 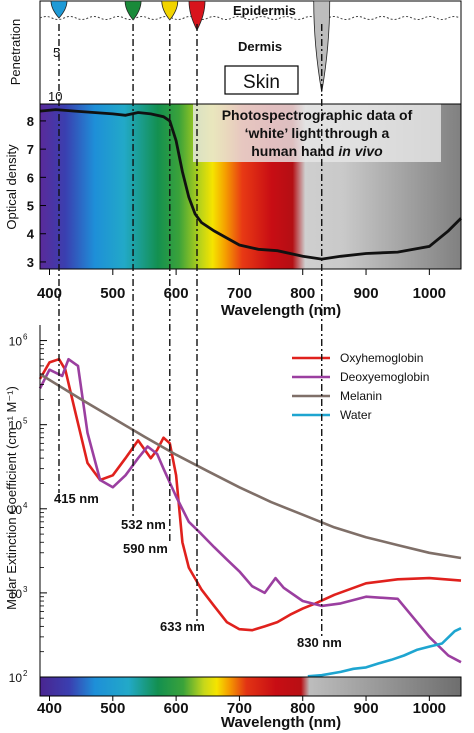 I want to click on od-y-tick-label: 3, so click(x=30, y=262).